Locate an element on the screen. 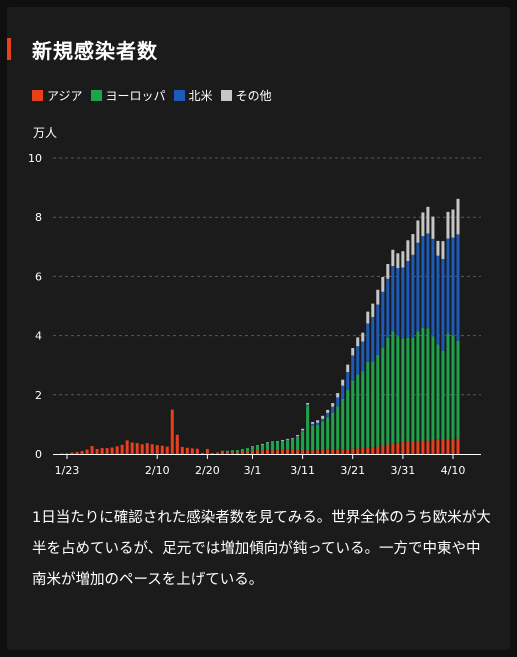  x-tick-label: 3/11 is located at coordinates (302, 470).